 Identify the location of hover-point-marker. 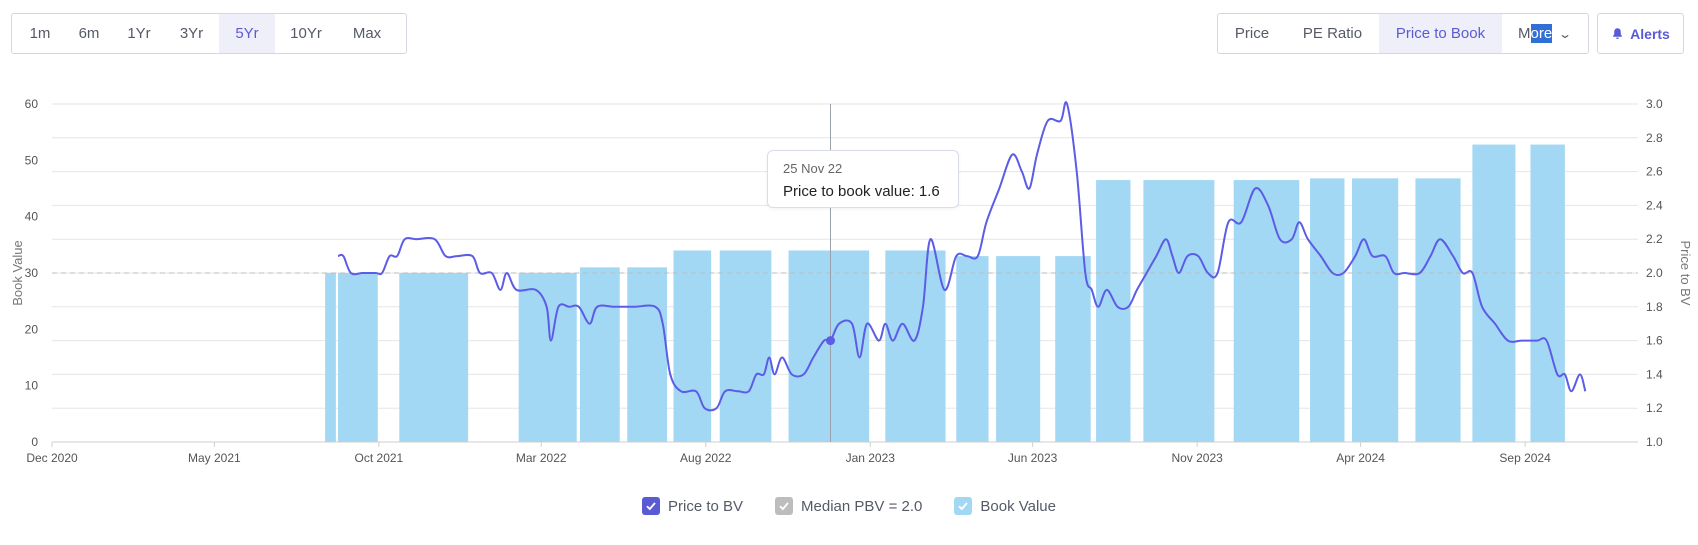
(830, 341).